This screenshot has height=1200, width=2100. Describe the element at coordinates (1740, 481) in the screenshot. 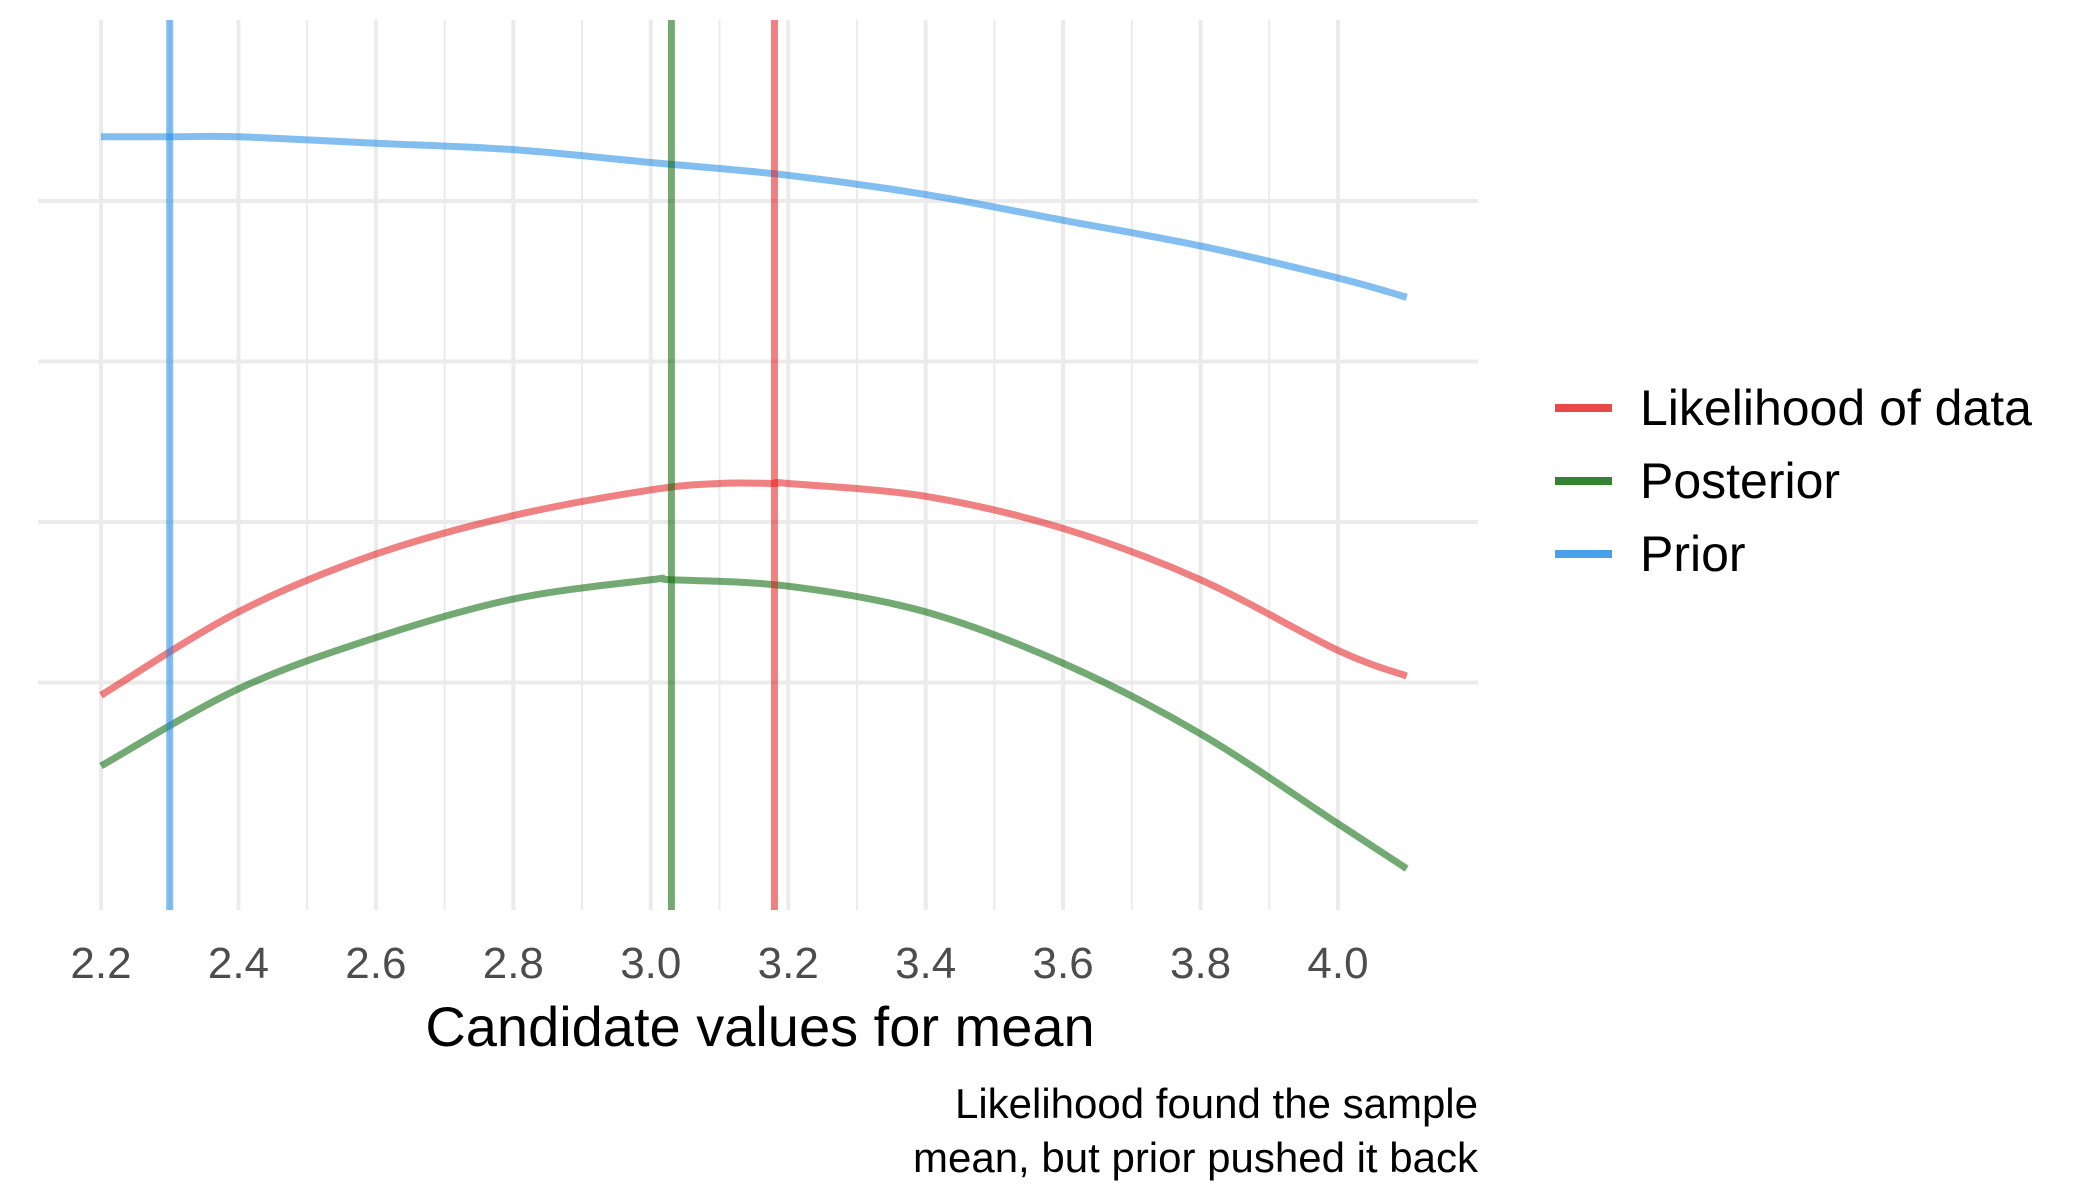

I see `legend-label-posterior: Posterior` at that location.